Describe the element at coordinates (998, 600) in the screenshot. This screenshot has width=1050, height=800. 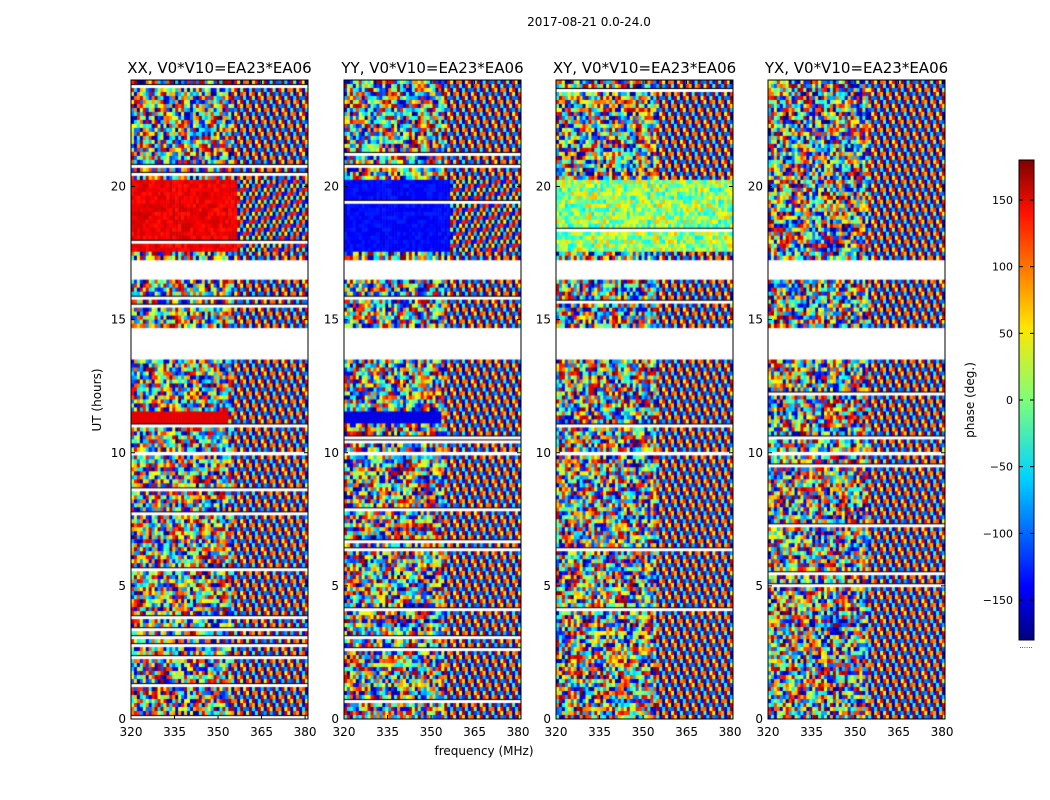
I see `colorbar-tick-label: −150` at that location.